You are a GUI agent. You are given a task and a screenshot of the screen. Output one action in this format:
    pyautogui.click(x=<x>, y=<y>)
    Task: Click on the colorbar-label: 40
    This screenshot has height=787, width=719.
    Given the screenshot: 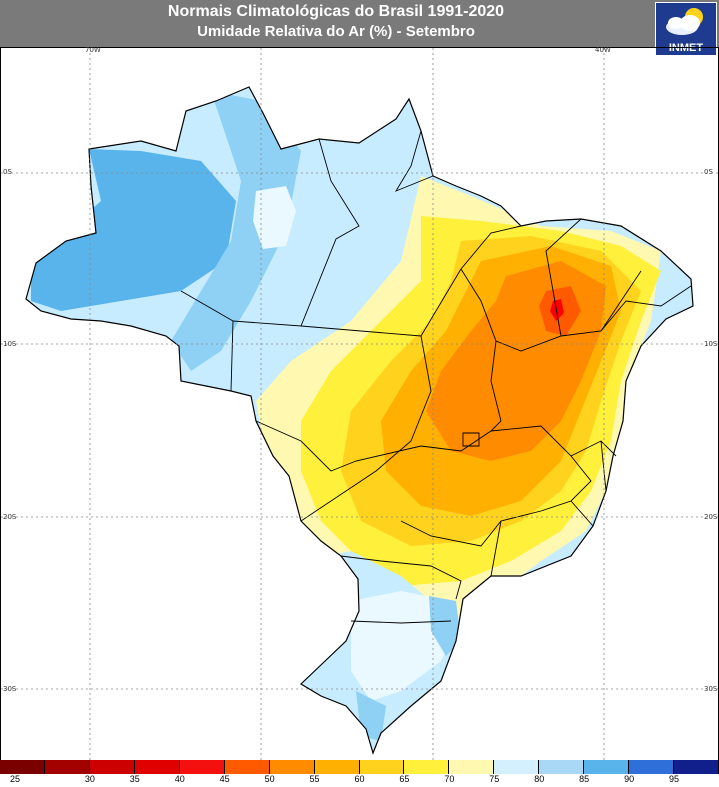 What is the action you would take?
    pyautogui.click(x=179, y=779)
    